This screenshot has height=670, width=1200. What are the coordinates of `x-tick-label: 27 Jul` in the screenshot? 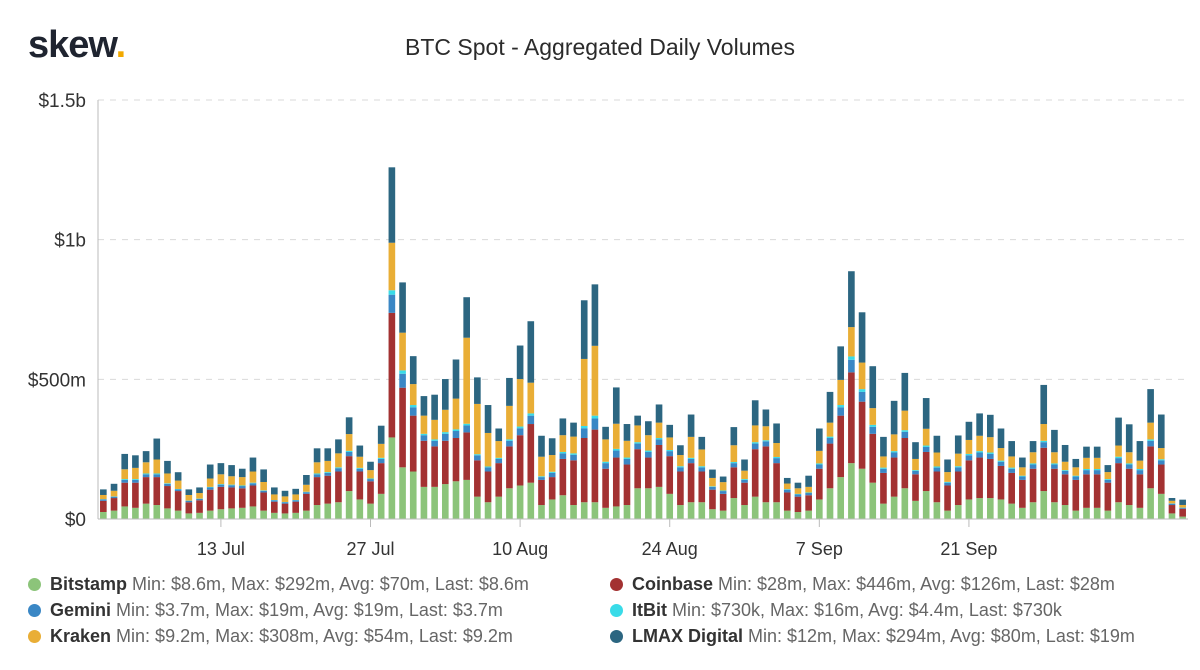 It's located at (370, 549).